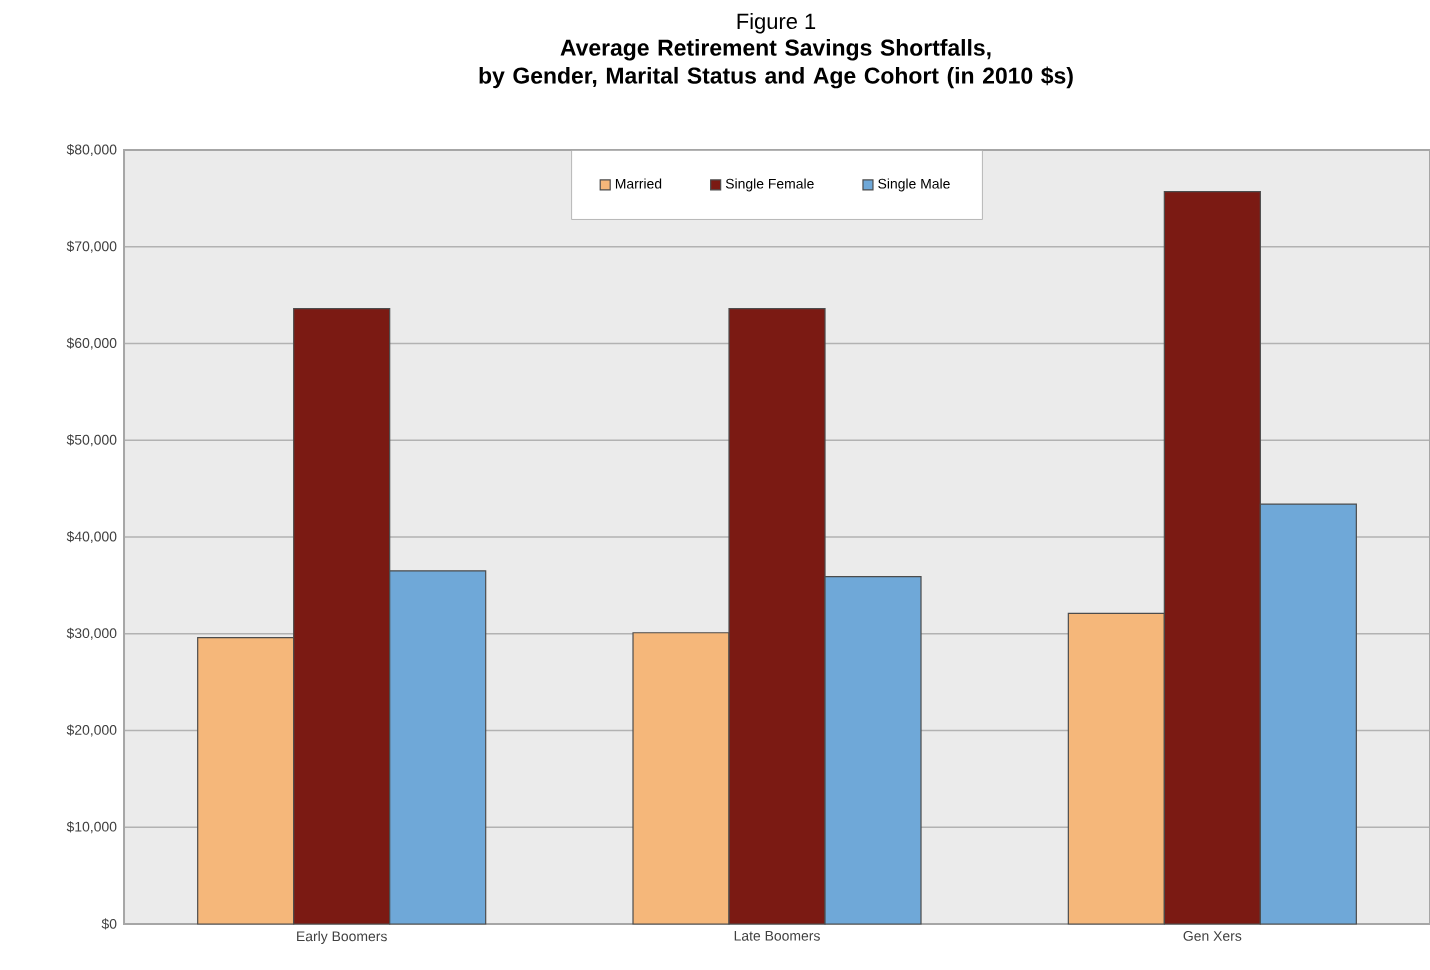 This screenshot has width=1430, height=970. Describe the element at coordinates (776, 23) in the screenshot. I see `chart-title: Figure 1` at that location.